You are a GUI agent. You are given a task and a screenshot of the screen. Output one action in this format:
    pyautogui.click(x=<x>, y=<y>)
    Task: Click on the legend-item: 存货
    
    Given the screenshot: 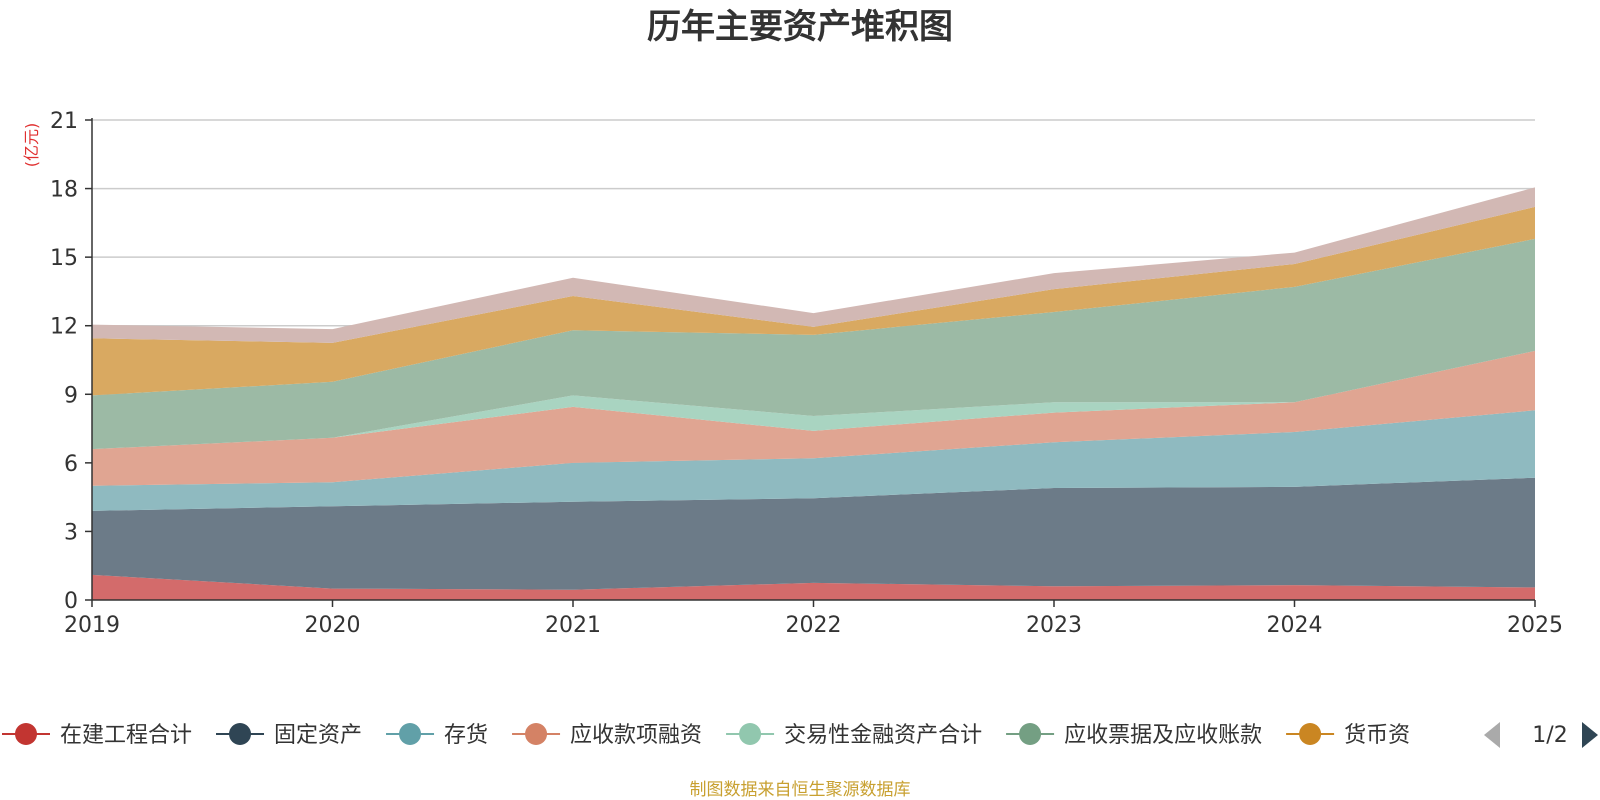 What is the action you would take?
    pyautogui.click(x=437, y=735)
    